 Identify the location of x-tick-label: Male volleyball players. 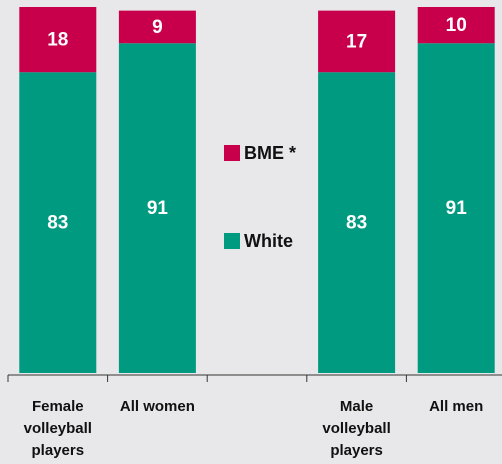
(356, 428).